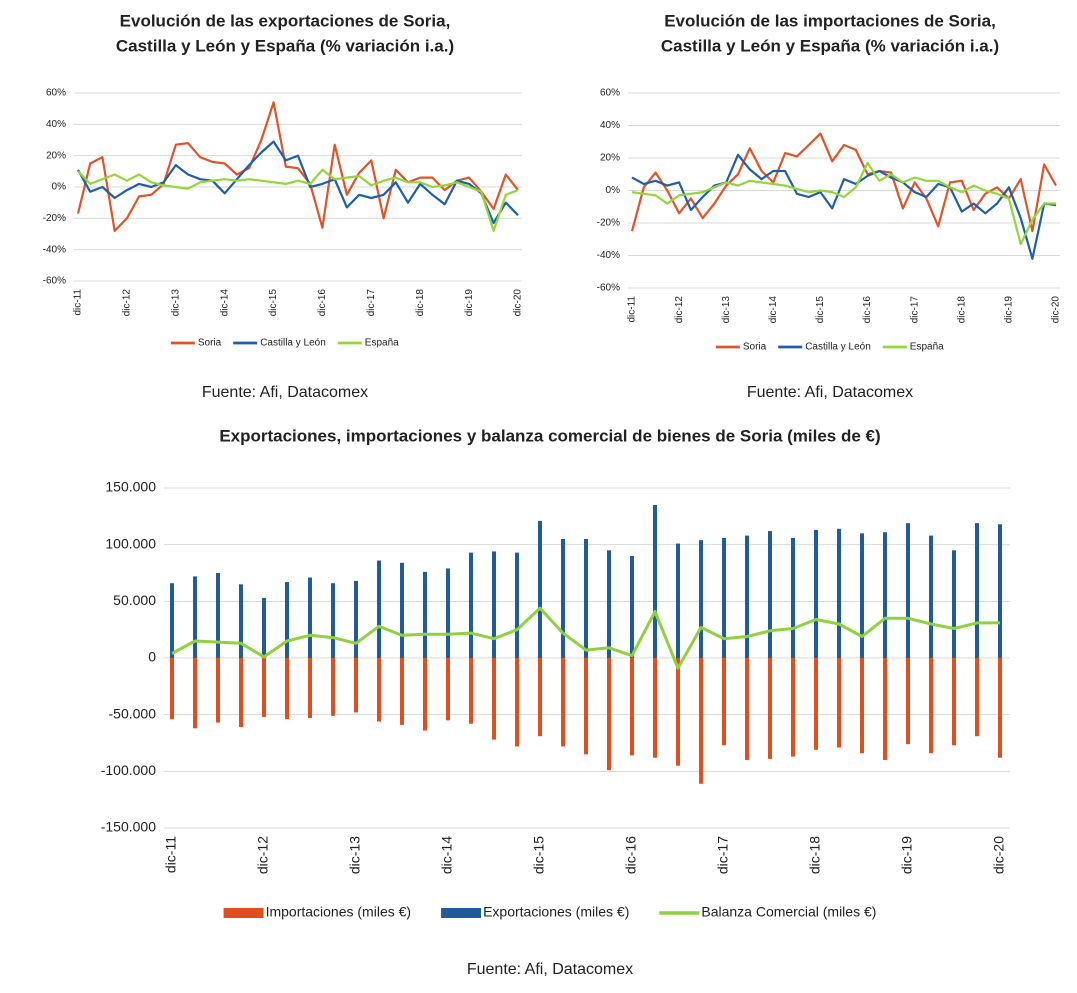  What do you see at coordinates (285, 20) in the screenshot?
I see `chart-title: Evolución de las exportaciones de Soria,` at bounding box center [285, 20].